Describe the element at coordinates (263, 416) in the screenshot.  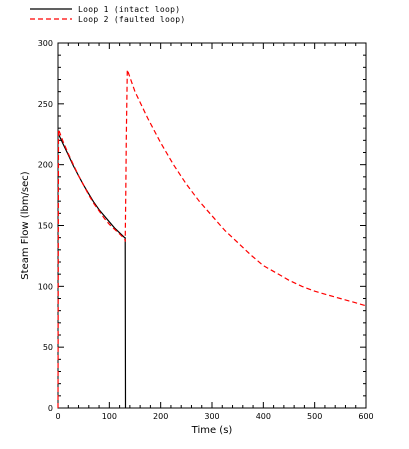
I see `x-tick-label: 400` at that location.